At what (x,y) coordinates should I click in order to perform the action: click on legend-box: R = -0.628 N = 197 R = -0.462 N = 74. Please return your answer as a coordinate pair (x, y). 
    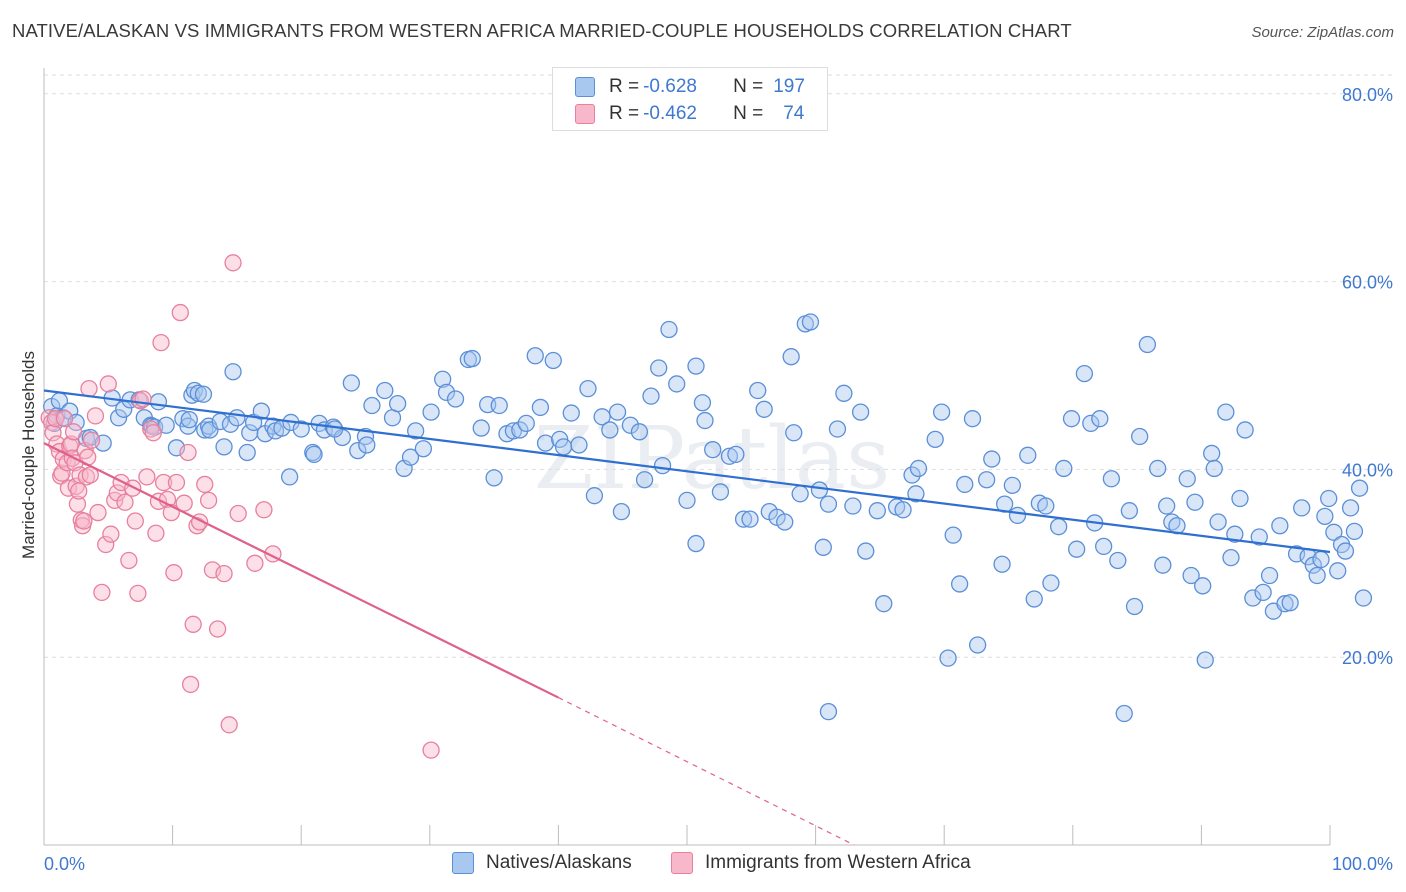
    Looking at the image, I should click on (690, 99).